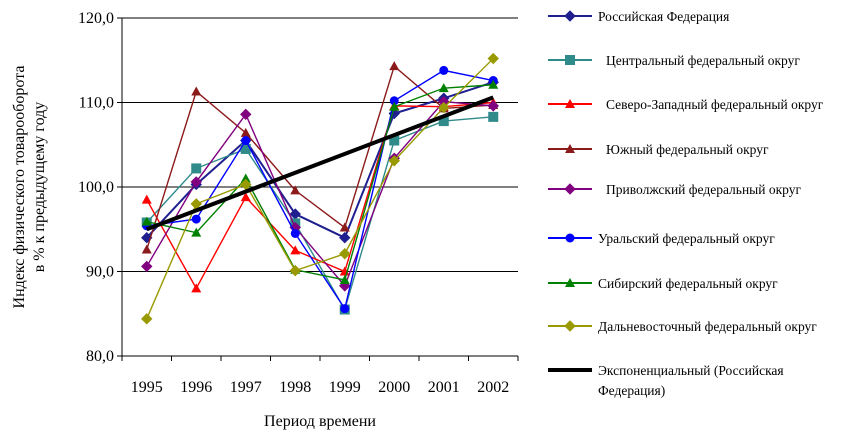 This screenshot has width=843, height=438. I want to click on y-tick-labels: 80,0 90,0 100,0 110,0 120,0, so click(96, 187).